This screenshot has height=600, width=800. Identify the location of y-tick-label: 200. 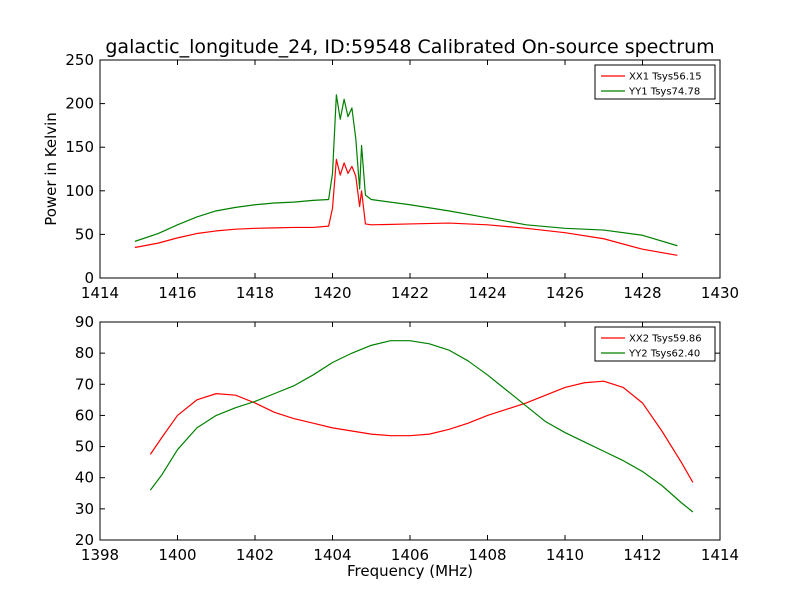
(79, 104).